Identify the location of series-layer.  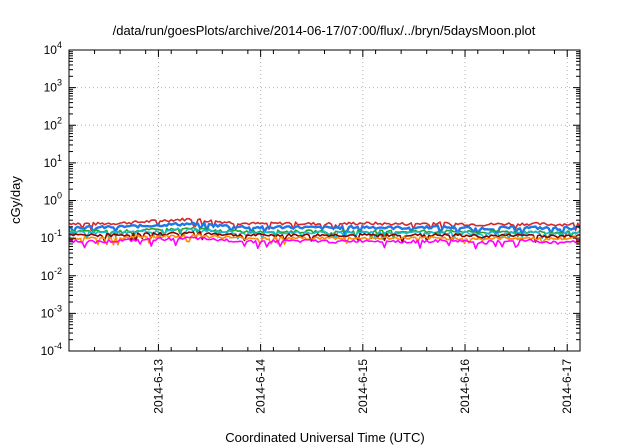
(324, 233).